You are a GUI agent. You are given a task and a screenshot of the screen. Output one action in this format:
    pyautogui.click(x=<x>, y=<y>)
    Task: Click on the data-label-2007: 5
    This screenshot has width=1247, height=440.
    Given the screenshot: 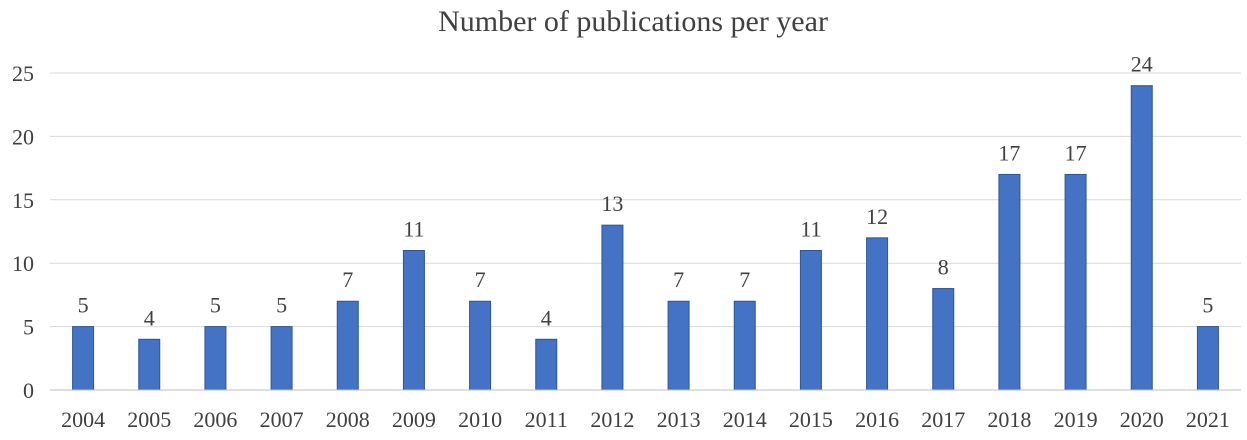 What is the action you would take?
    pyautogui.click(x=281, y=305)
    